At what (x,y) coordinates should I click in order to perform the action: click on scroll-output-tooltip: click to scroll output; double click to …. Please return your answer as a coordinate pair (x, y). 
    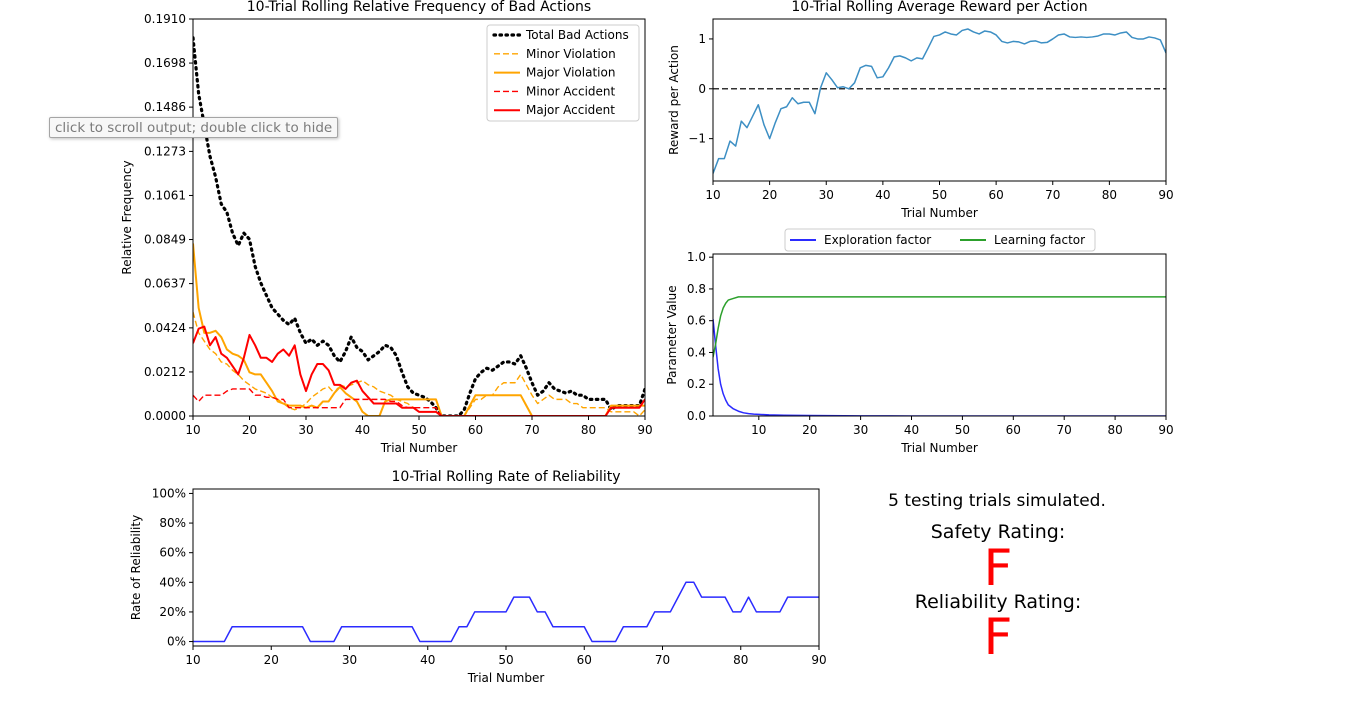
    Looking at the image, I should click on (194, 127).